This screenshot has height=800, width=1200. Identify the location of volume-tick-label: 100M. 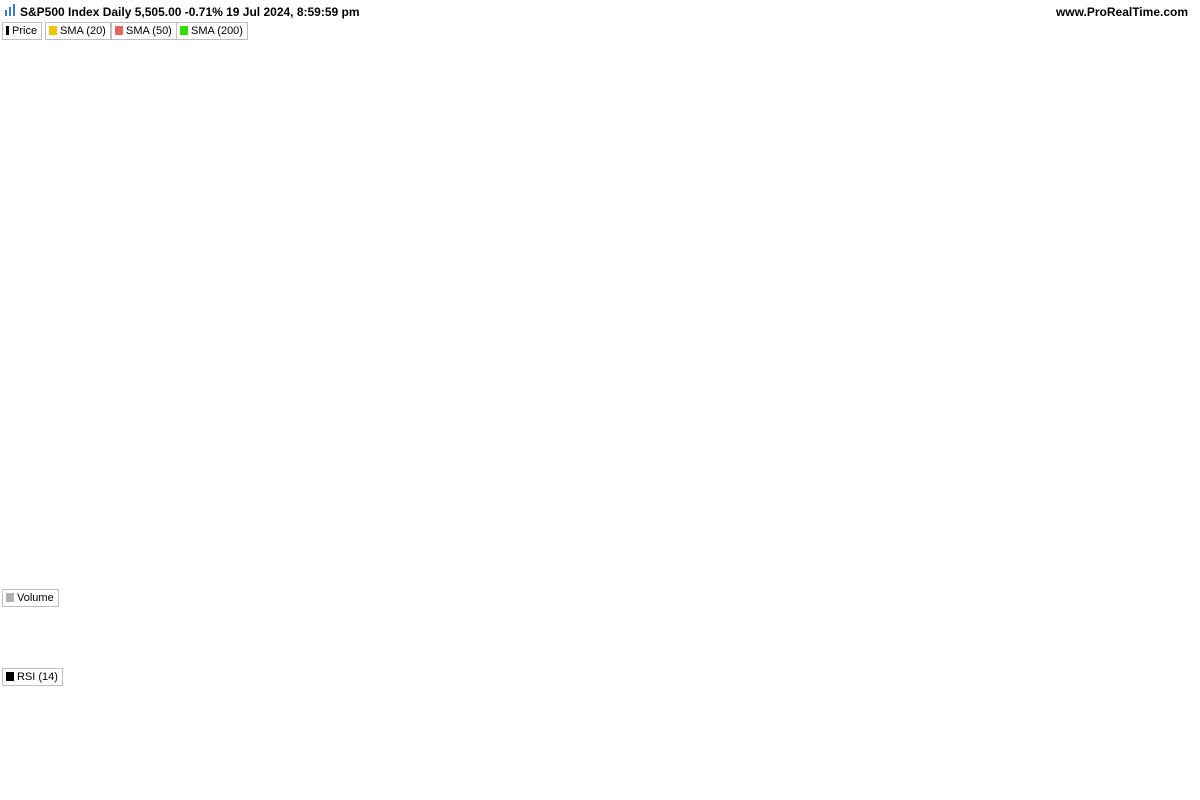
(1164, 650).